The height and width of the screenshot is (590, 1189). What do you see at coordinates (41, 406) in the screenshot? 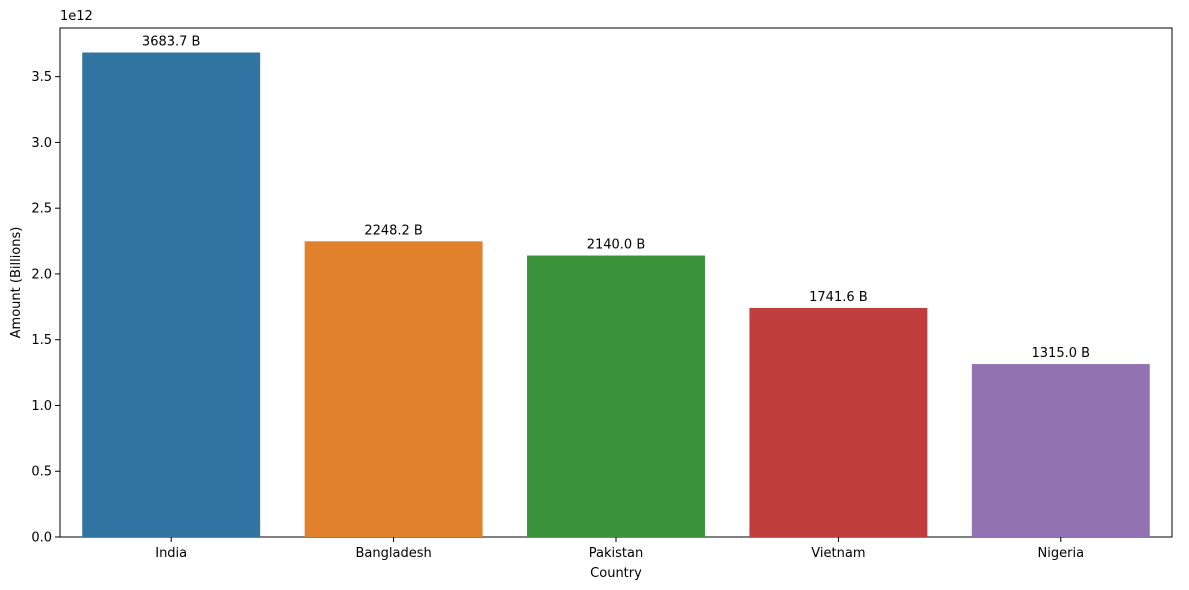
I see `y-tick-label: 1.0` at bounding box center [41, 406].